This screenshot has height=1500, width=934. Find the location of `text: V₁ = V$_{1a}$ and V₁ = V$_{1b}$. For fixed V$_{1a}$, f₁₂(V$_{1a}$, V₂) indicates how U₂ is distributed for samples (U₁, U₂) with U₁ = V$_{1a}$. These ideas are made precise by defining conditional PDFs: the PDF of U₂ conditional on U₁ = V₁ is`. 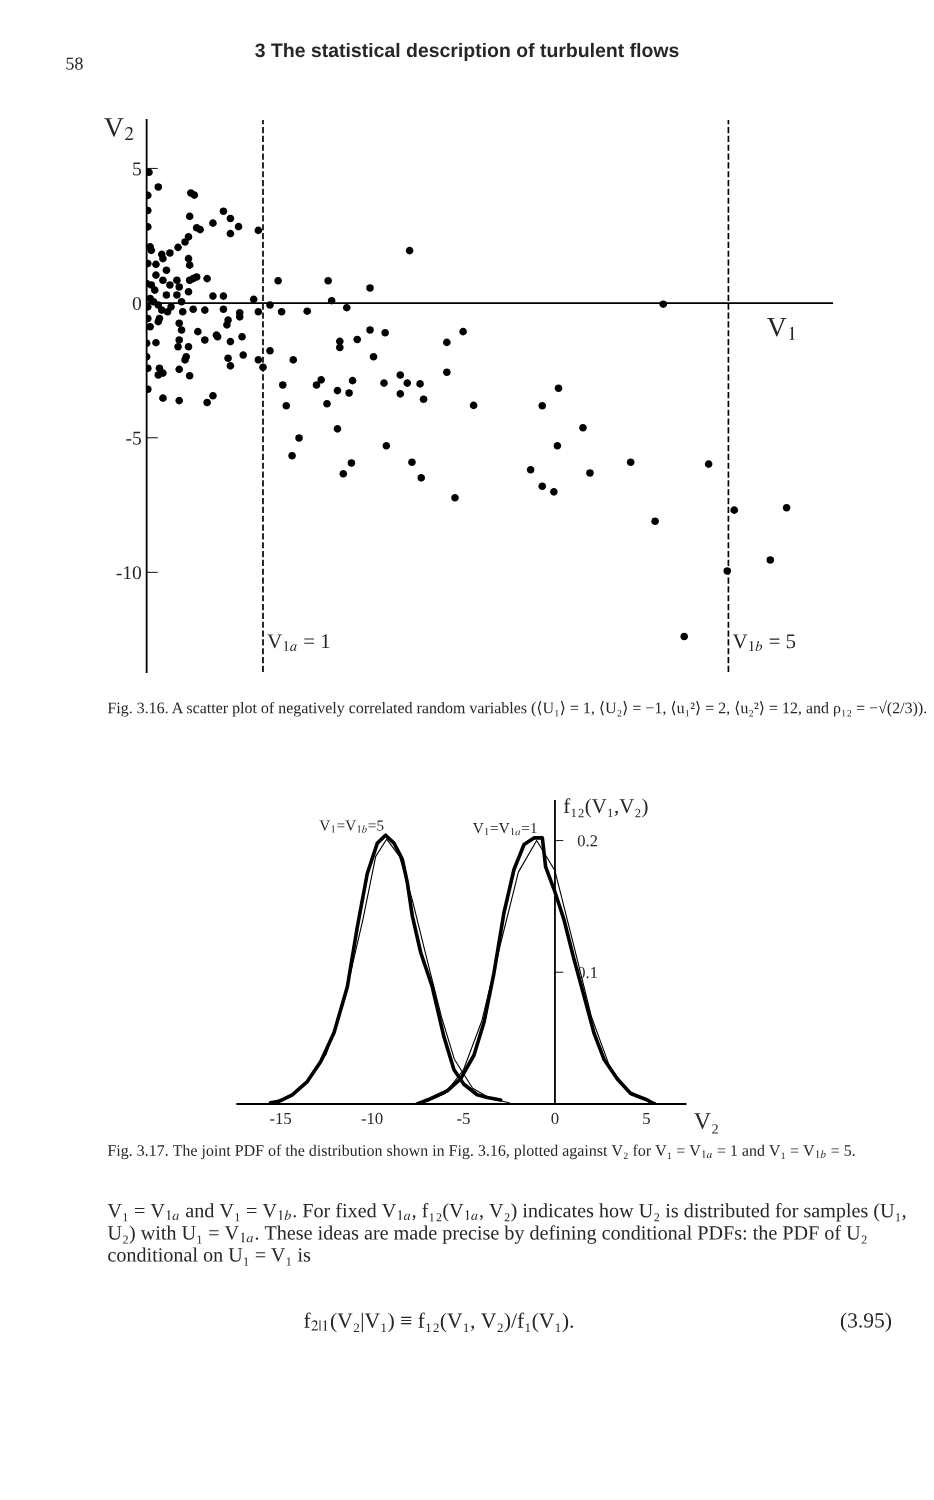

text: V₁ = V$_{1a}$ and V₁ = V$_{1b}$. For fixed V$_{1a}$, f₁₂(V$_{1a}$, V₂) indicates how U₂ is distributed for samples (U₁, U₂) with U₁ = V$_{1a}$. These ideas are made precise by defining conditional PDFs: the PDF of U₂ conditional on U₁ = V₁ is is located at coordinates (506, 1234).